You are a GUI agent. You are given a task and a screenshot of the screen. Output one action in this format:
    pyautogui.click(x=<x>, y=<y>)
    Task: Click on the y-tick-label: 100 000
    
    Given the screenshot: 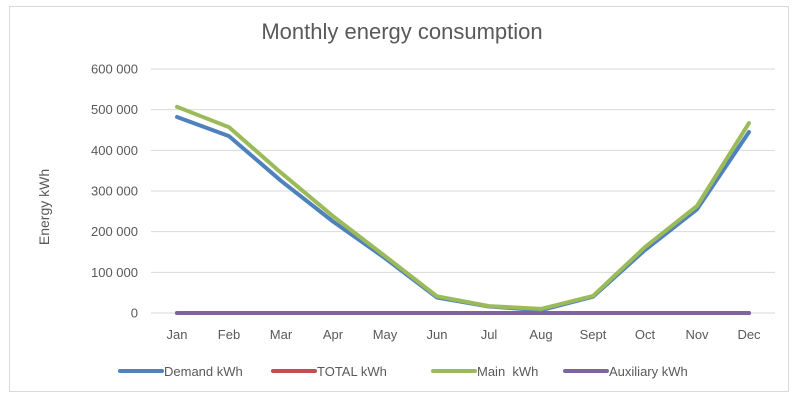 What is the action you would take?
    pyautogui.click(x=114, y=272)
    